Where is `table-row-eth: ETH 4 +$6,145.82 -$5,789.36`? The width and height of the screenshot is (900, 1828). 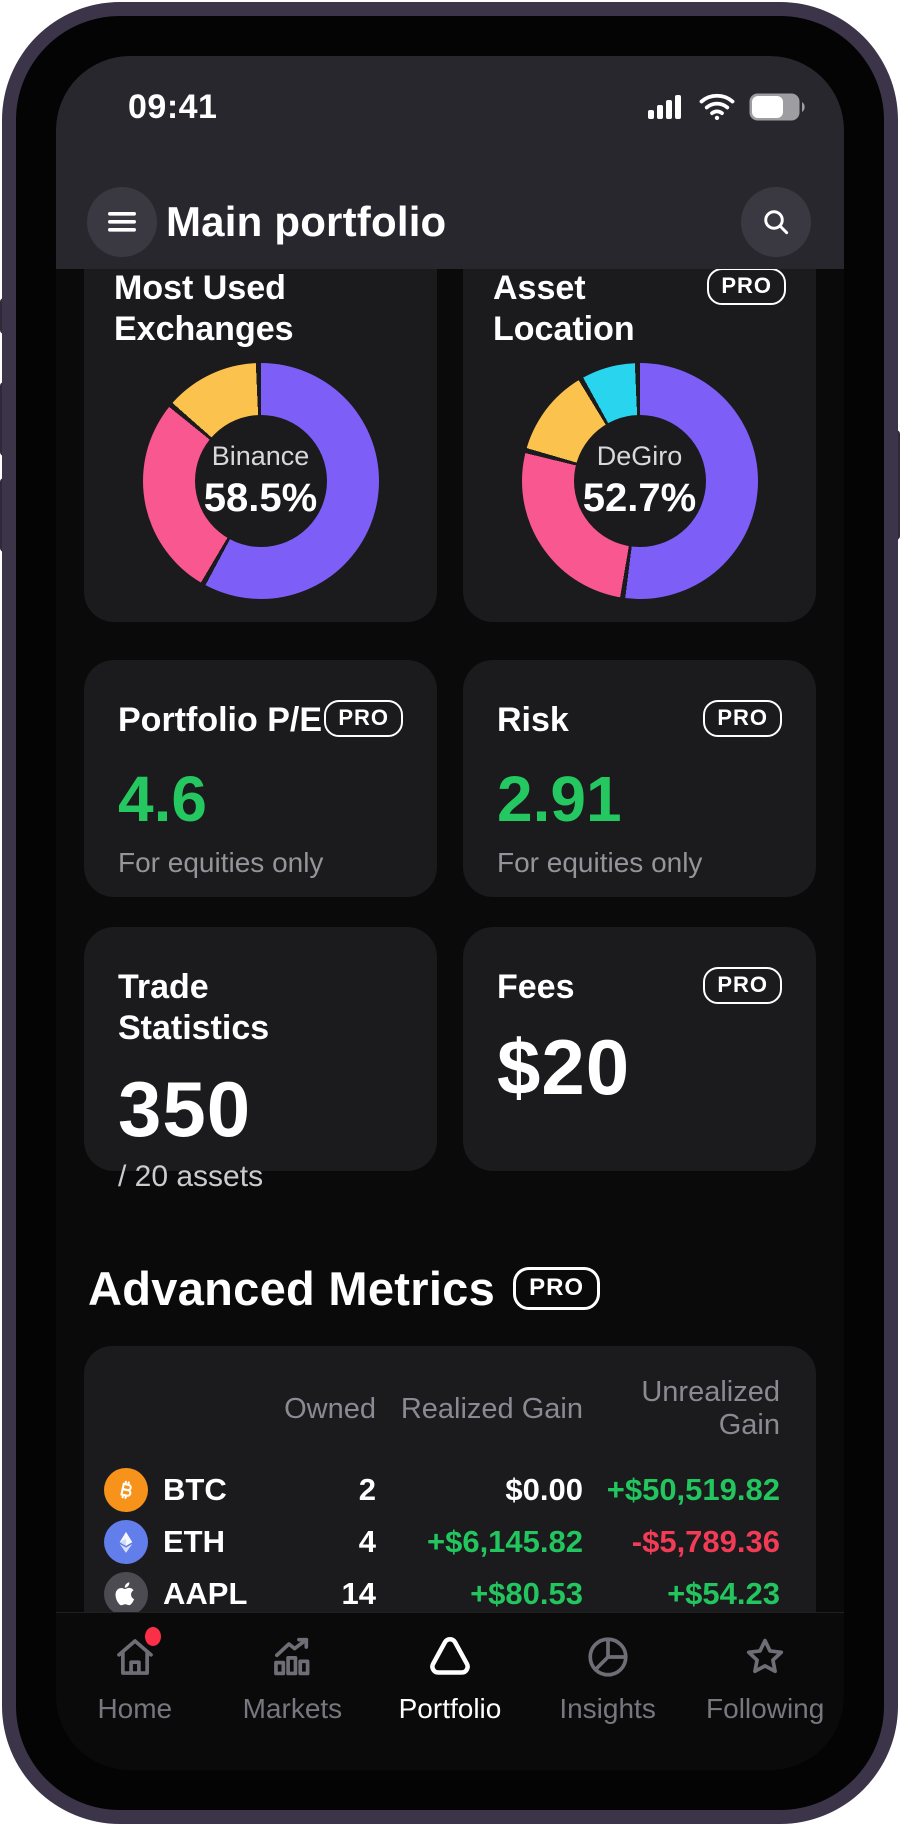
table-row-eth: ETH 4 +$6,145.82 -$5,789.36 is located at coordinates (442, 1542).